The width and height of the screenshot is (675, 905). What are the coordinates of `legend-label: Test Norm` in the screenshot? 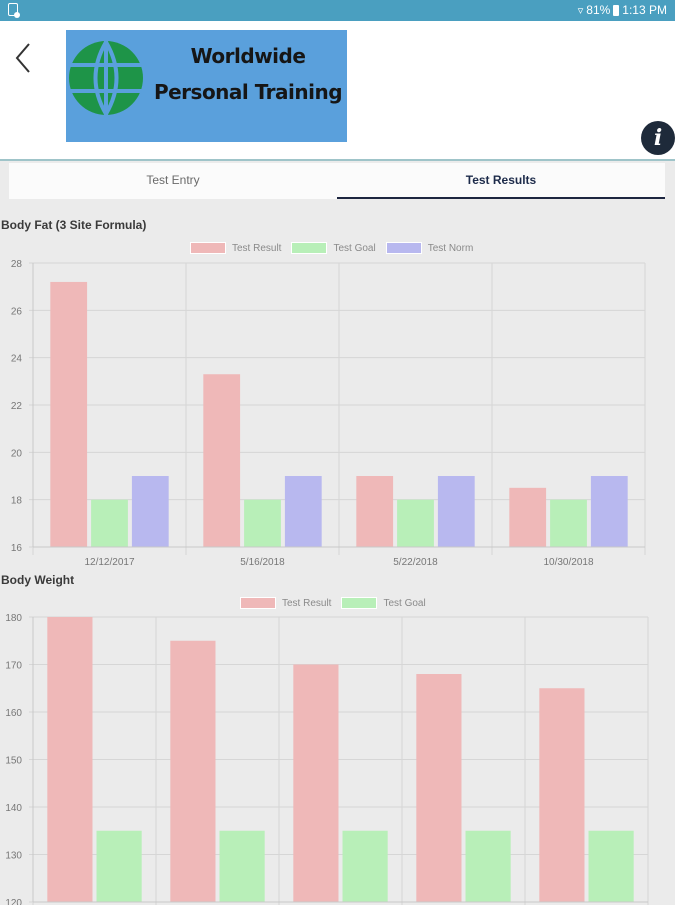 It's located at (450, 248).